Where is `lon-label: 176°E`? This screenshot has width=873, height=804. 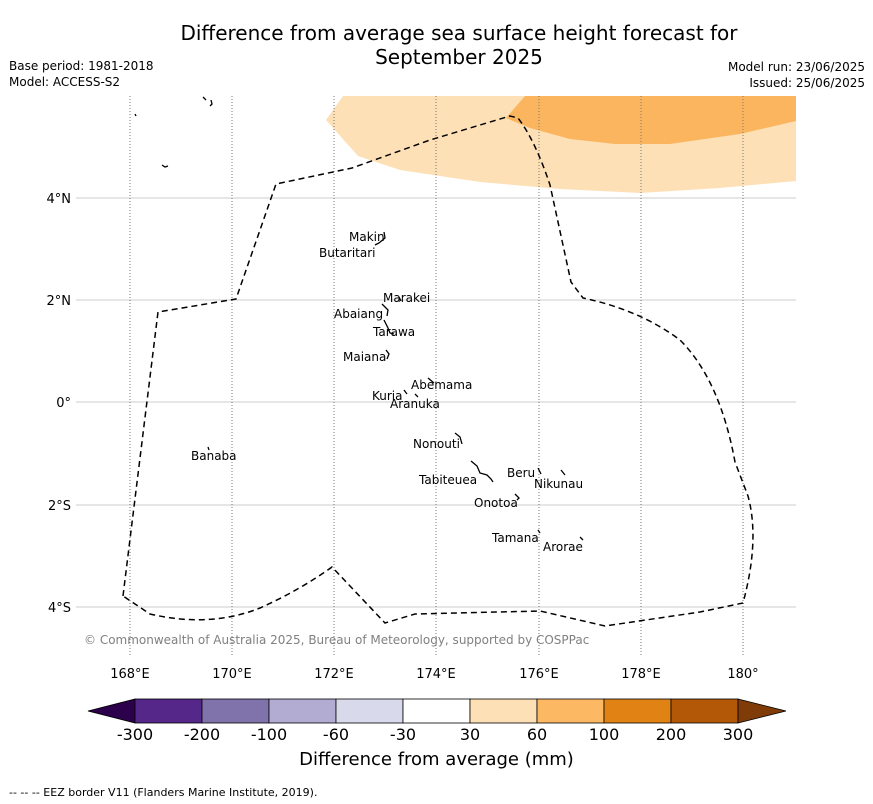 lon-label: 176°E is located at coordinates (539, 674).